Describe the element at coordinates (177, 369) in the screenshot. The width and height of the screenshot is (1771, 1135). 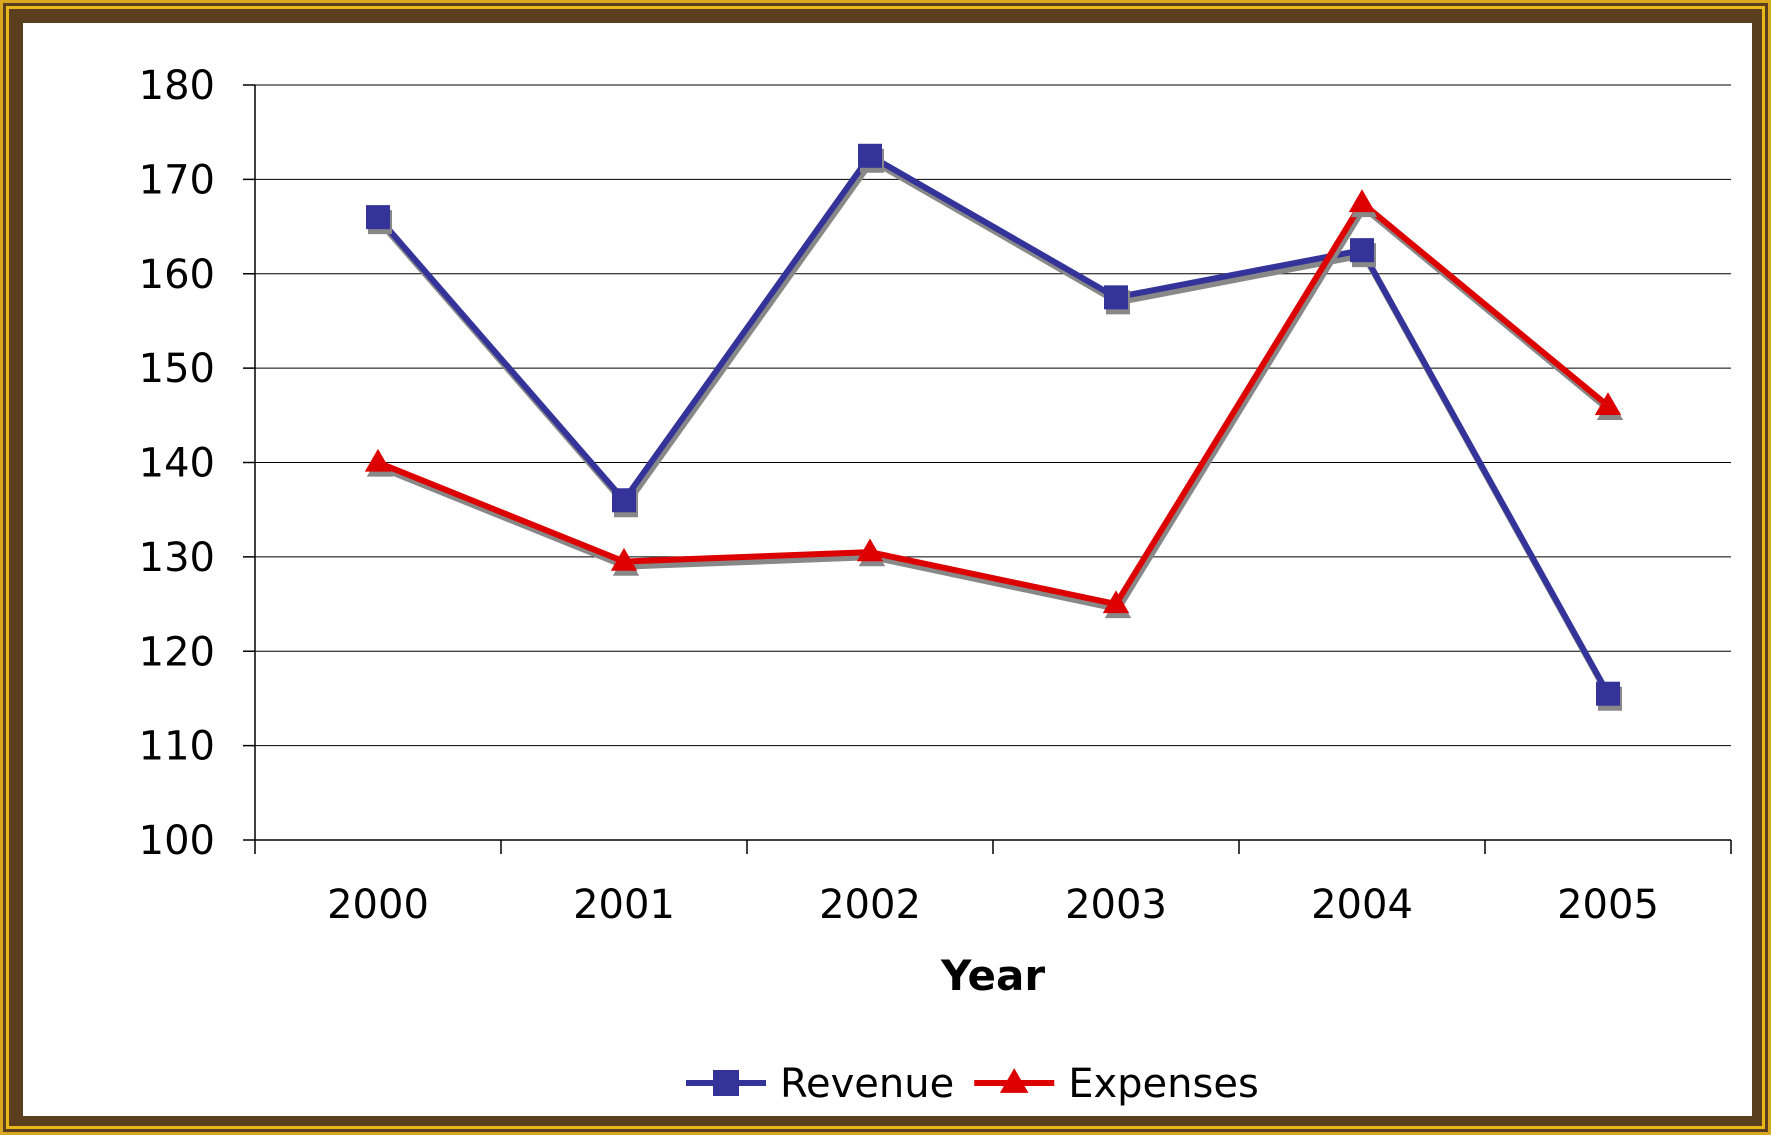
I see `y-tick-label: 150` at that location.